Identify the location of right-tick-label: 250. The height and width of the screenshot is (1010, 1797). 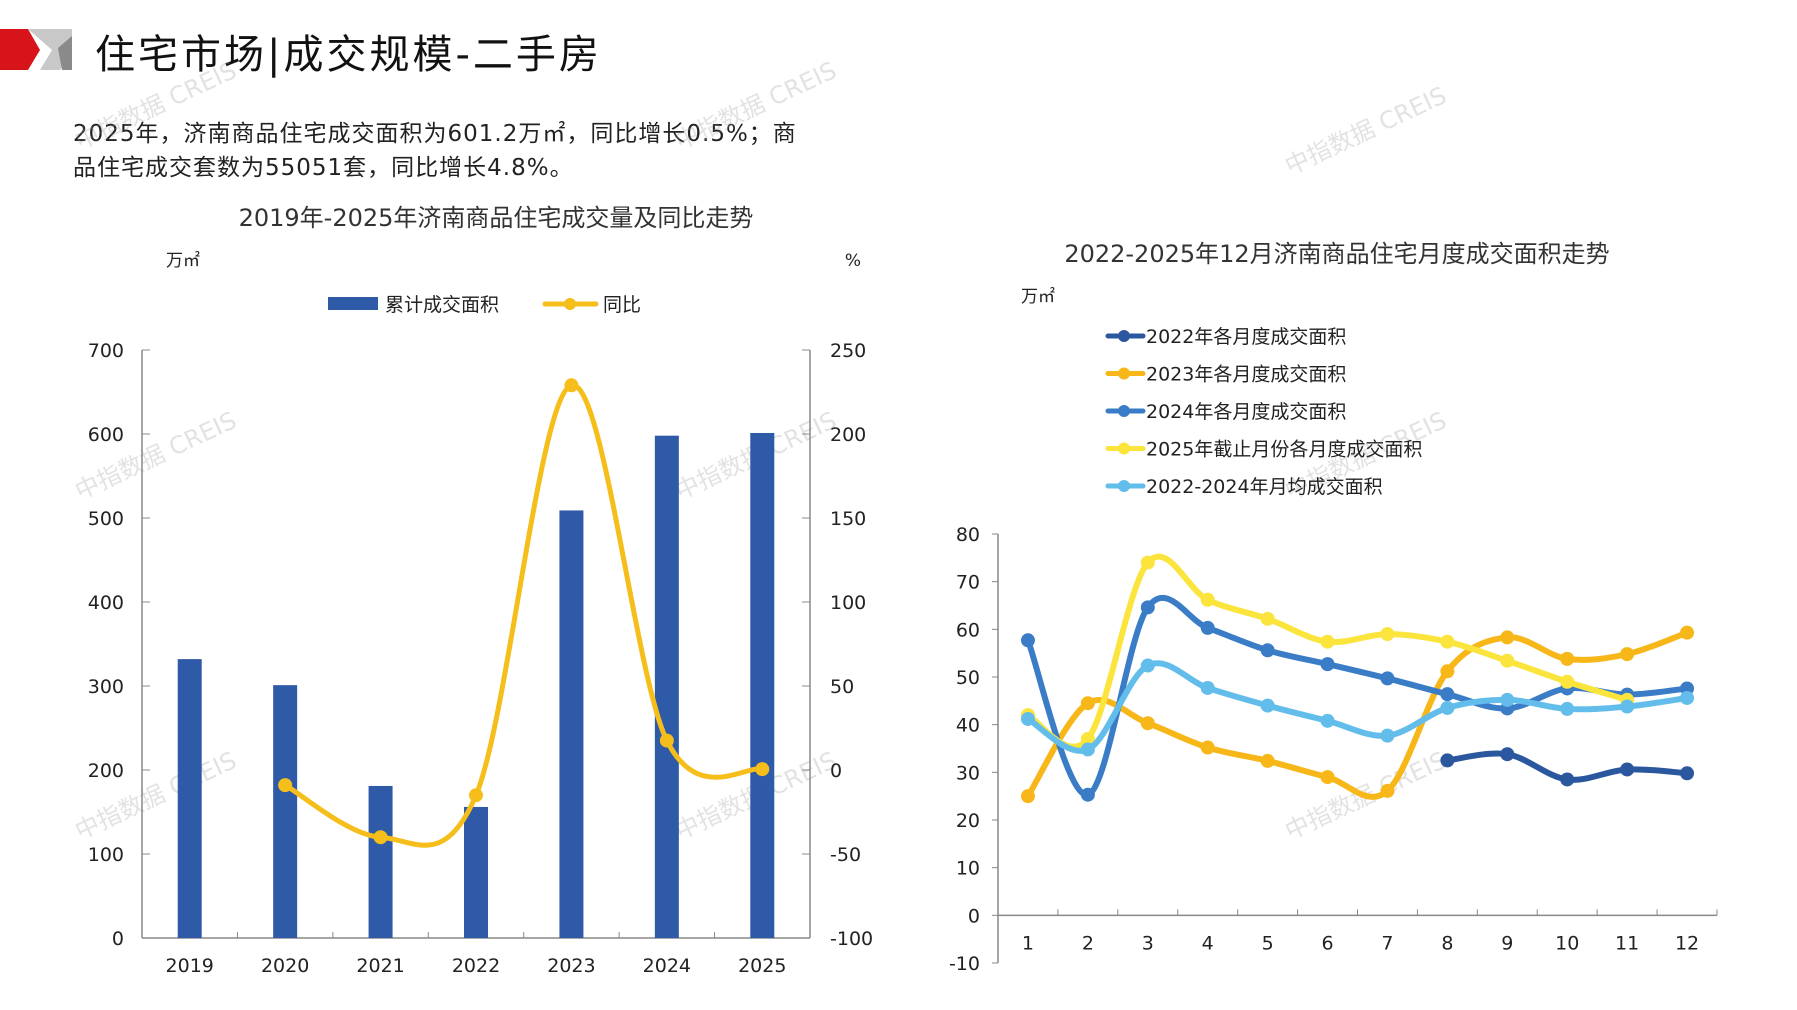
(848, 351).